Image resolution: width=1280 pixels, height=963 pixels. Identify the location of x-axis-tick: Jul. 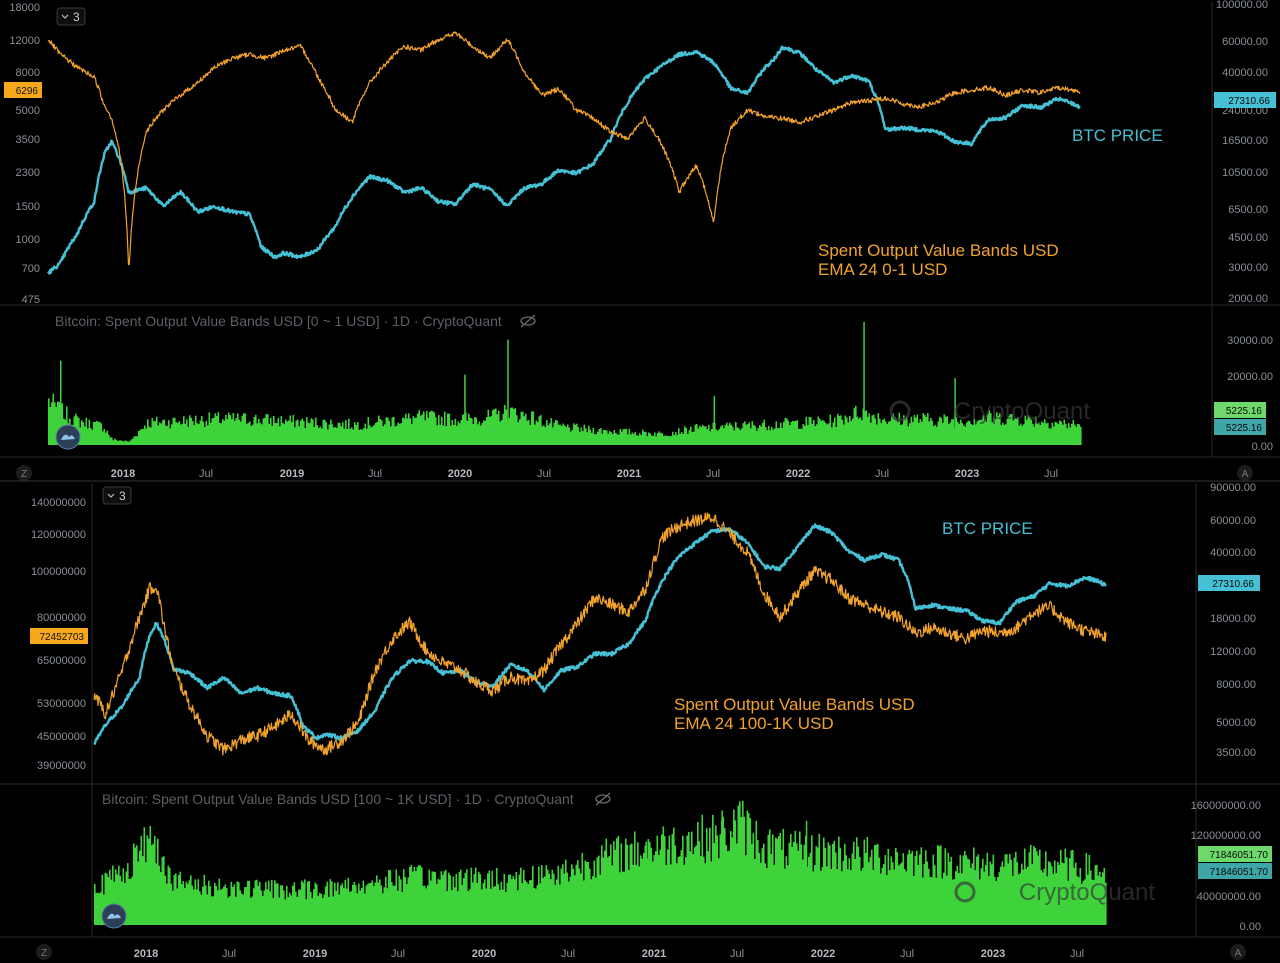
(1051, 474).